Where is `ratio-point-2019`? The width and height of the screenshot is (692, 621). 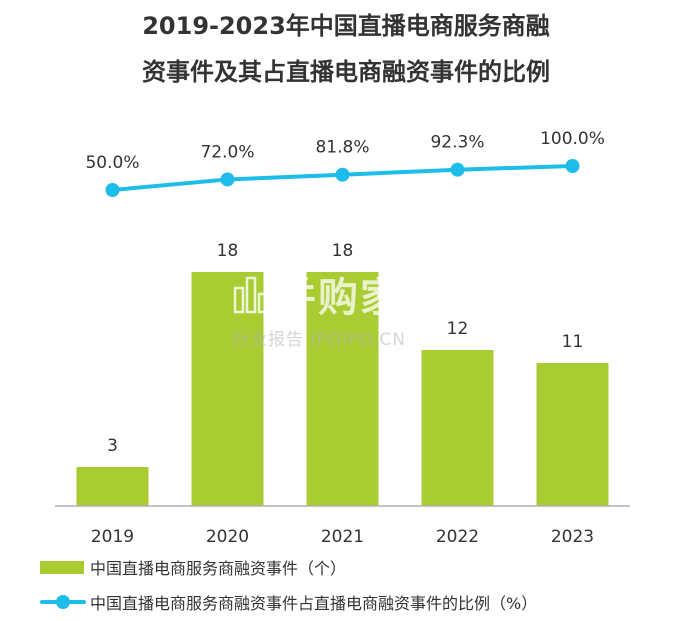
ratio-point-2019 is located at coordinates (112, 190).